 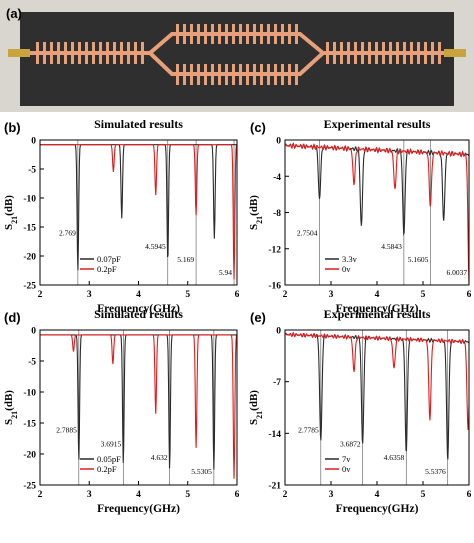 I want to click on y-tick-label: -12, so click(x=274, y=250).